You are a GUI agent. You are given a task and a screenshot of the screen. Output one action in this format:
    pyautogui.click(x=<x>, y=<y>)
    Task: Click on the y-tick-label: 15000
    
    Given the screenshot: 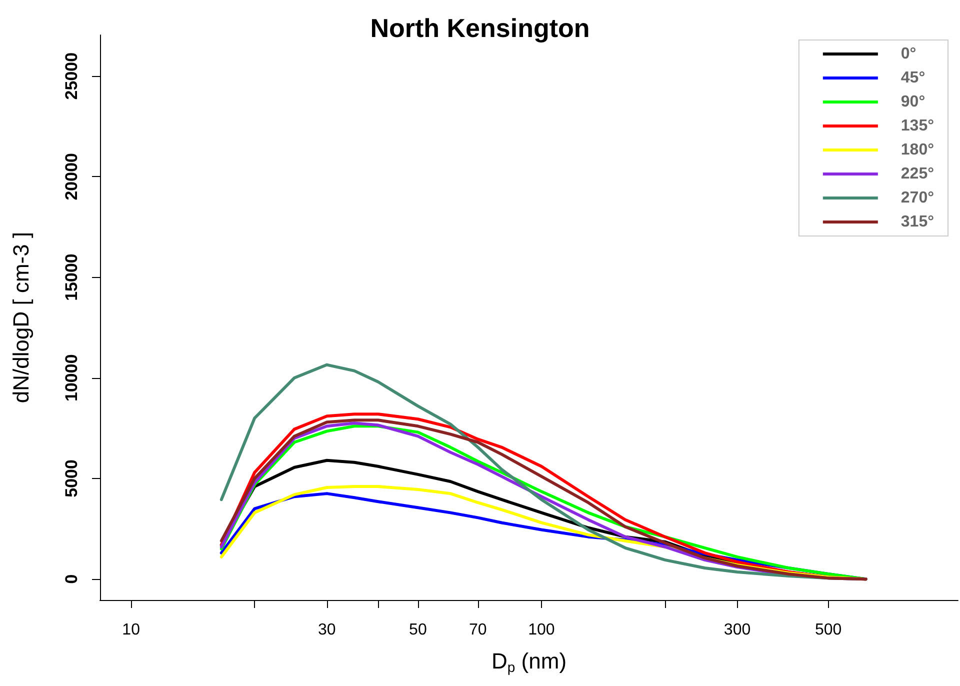 What is the action you would take?
    pyautogui.click(x=71, y=277)
    